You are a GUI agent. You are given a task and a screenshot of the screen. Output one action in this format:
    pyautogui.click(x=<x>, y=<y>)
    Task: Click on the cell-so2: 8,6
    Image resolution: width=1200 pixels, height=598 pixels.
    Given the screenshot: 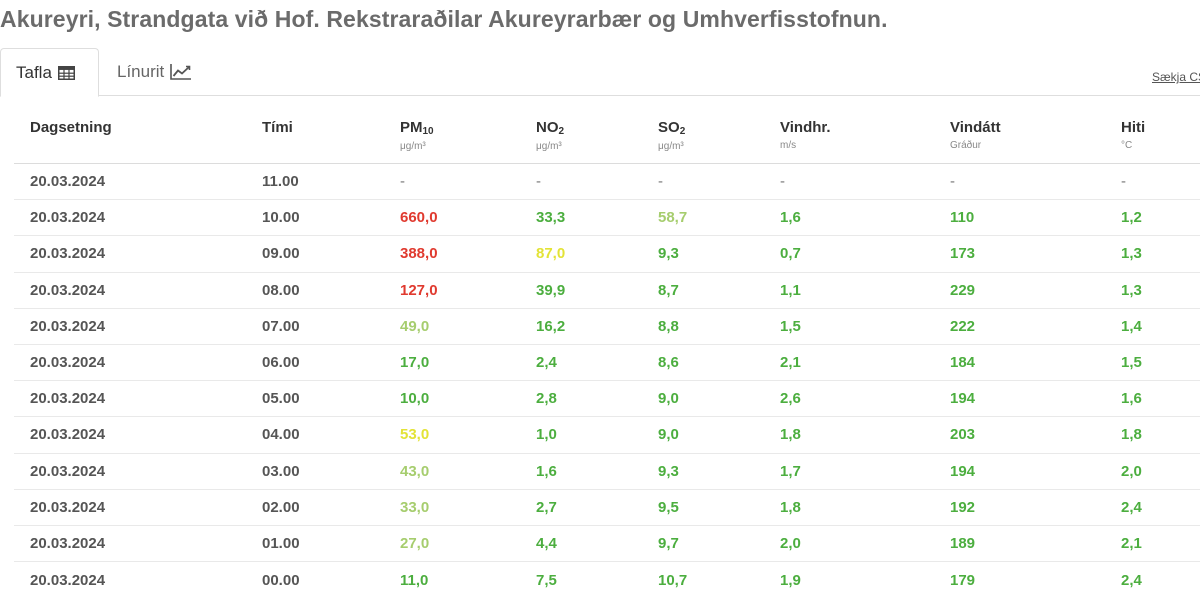 What is the action you would take?
    pyautogui.click(x=668, y=363)
    